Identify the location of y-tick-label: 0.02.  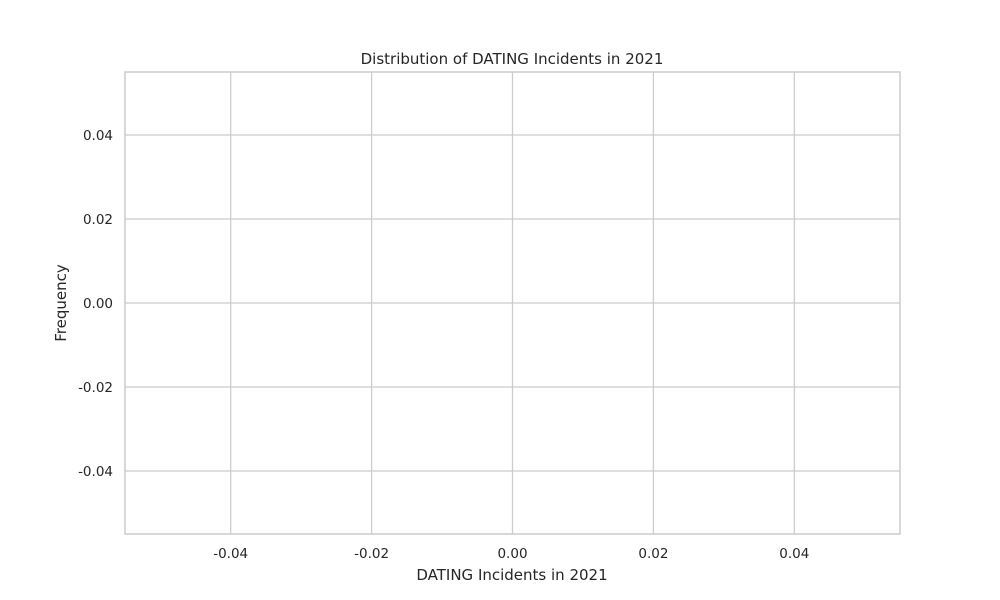
(98, 220).